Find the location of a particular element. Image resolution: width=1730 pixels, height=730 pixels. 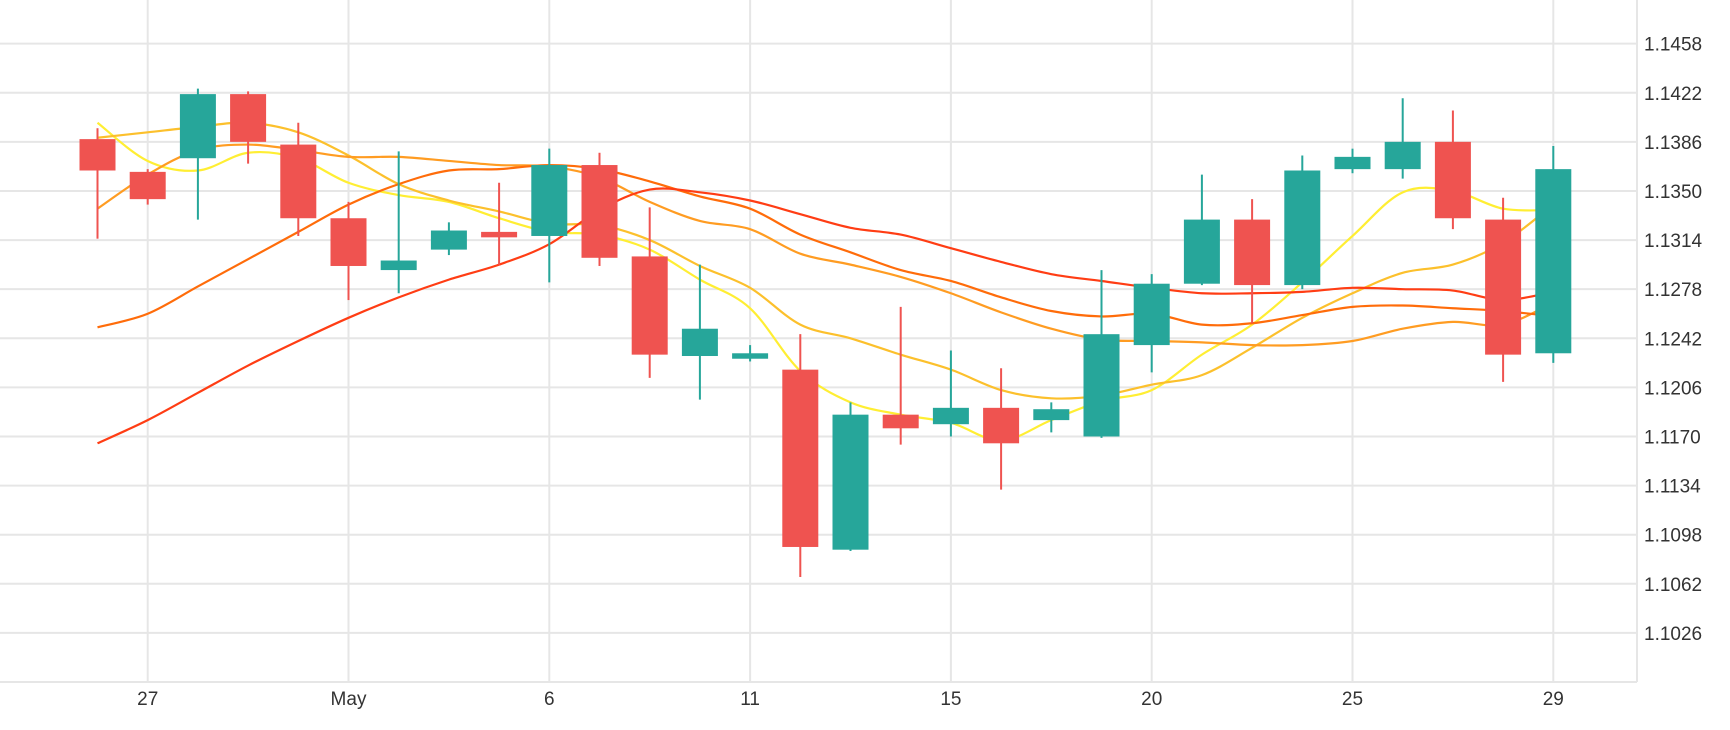

x-tick-label: May is located at coordinates (349, 699).